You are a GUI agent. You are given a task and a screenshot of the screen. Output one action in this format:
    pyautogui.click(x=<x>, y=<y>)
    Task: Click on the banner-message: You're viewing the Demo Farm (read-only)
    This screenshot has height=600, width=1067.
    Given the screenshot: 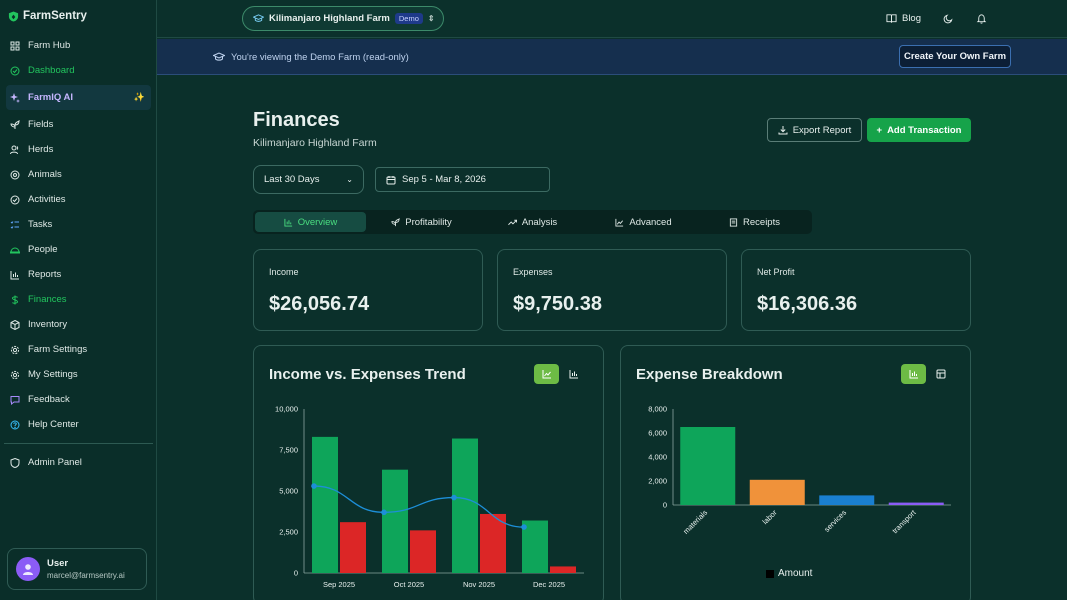 What is the action you would take?
    pyautogui.click(x=311, y=57)
    